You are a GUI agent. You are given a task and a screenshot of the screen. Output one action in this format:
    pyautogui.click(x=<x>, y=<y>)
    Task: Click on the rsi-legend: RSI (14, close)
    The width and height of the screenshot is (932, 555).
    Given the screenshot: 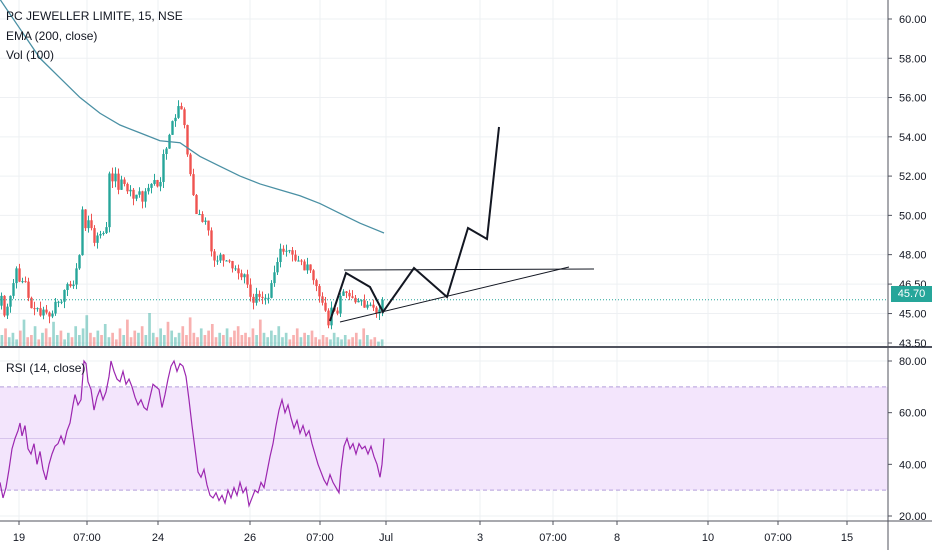 What is the action you would take?
    pyautogui.click(x=46, y=368)
    